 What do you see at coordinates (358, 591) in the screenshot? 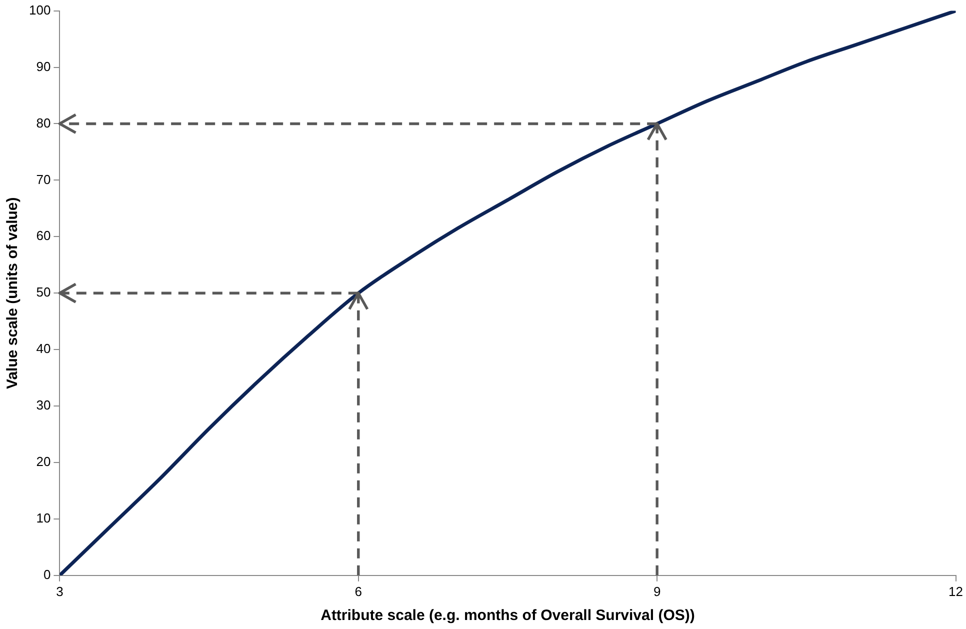
I see `x-tick-label: 6` at bounding box center [358, 591].